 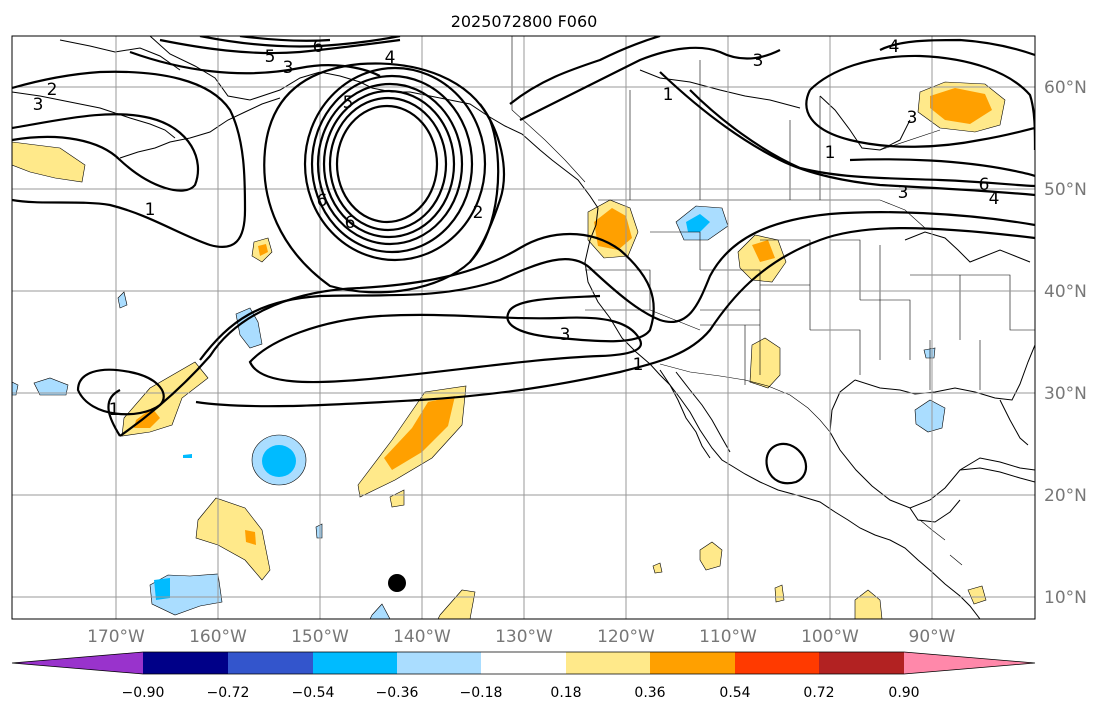 What do you see at coordinates (818, 693) in the screenshot?
I see `colorbar-tick-label: 0.72` at bounding box center [818, 693].